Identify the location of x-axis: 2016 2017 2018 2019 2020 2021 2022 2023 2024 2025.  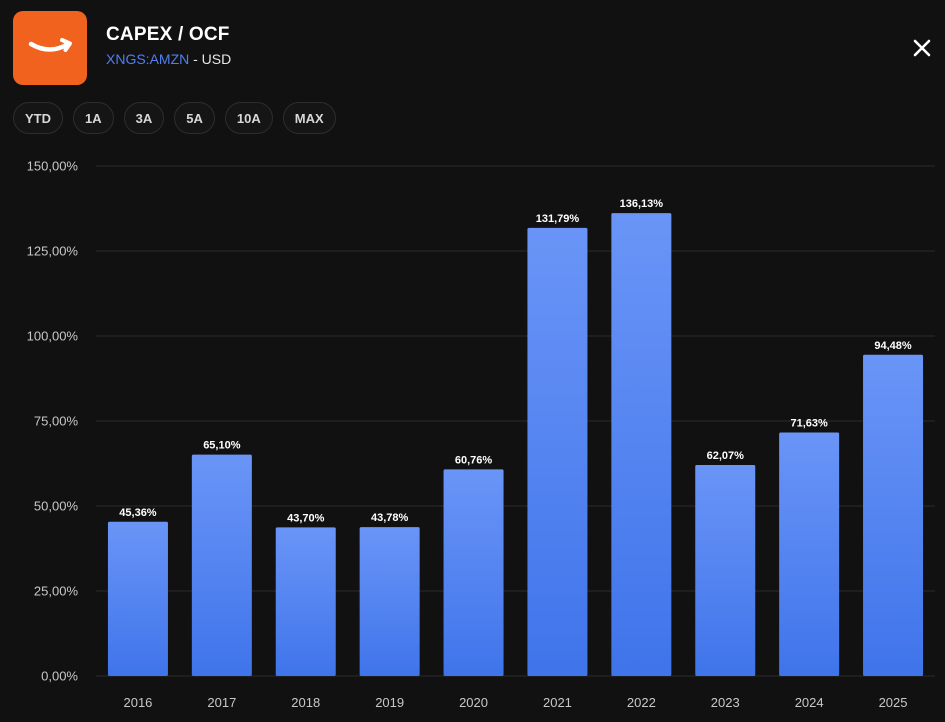
(515, 702).